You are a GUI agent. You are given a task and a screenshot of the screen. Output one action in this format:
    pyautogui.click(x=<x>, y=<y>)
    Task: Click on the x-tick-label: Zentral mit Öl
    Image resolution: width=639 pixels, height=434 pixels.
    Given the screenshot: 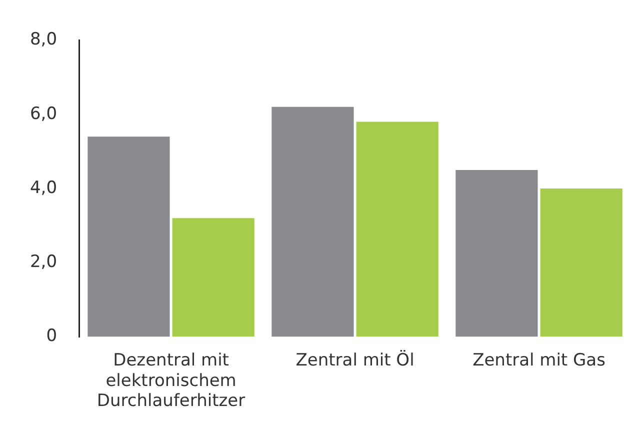 What is the action you would take?
    pyautogui.click(x=355, y=359)
    